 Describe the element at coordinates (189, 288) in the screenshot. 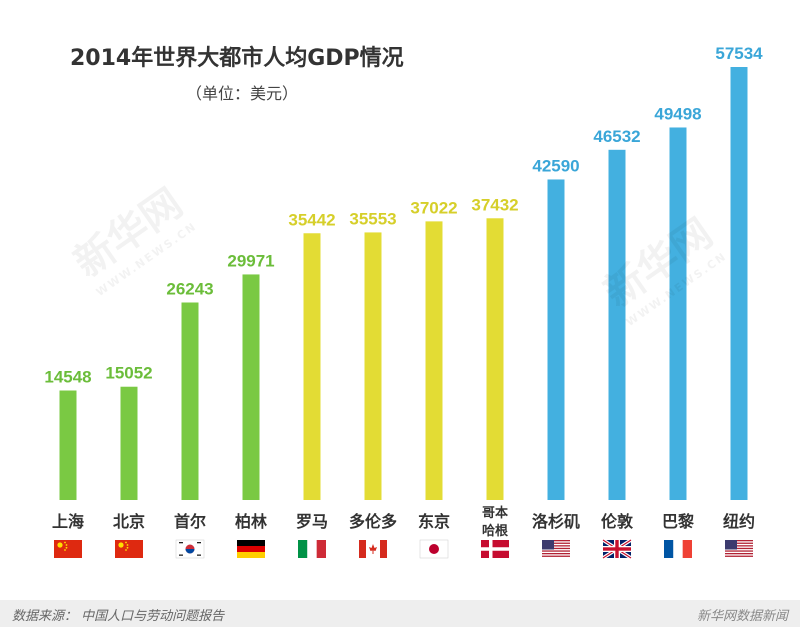

I see `data-label: 26243` at that location.